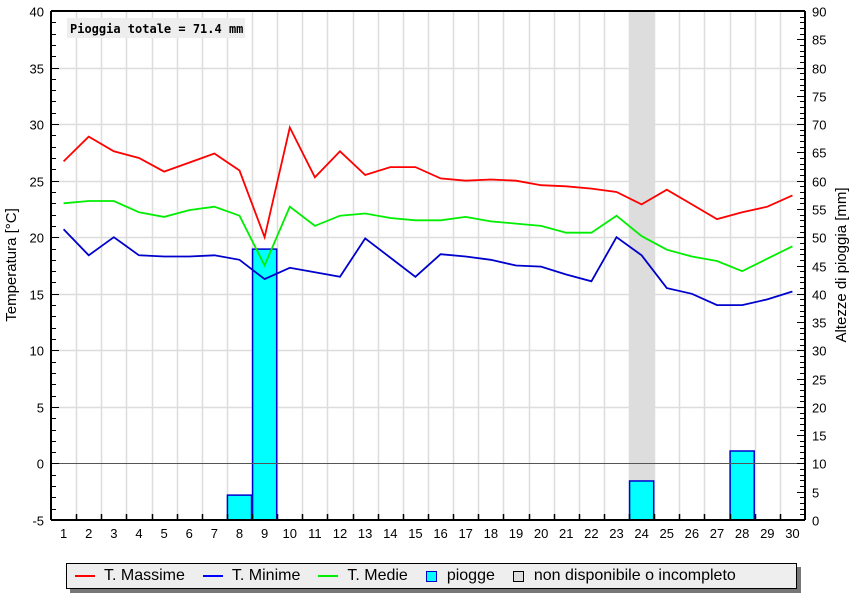  What do you see at coordinates (792, 533) in the screenshot?
I see `x-tick-label: 30` at bounding box center [792, 533].